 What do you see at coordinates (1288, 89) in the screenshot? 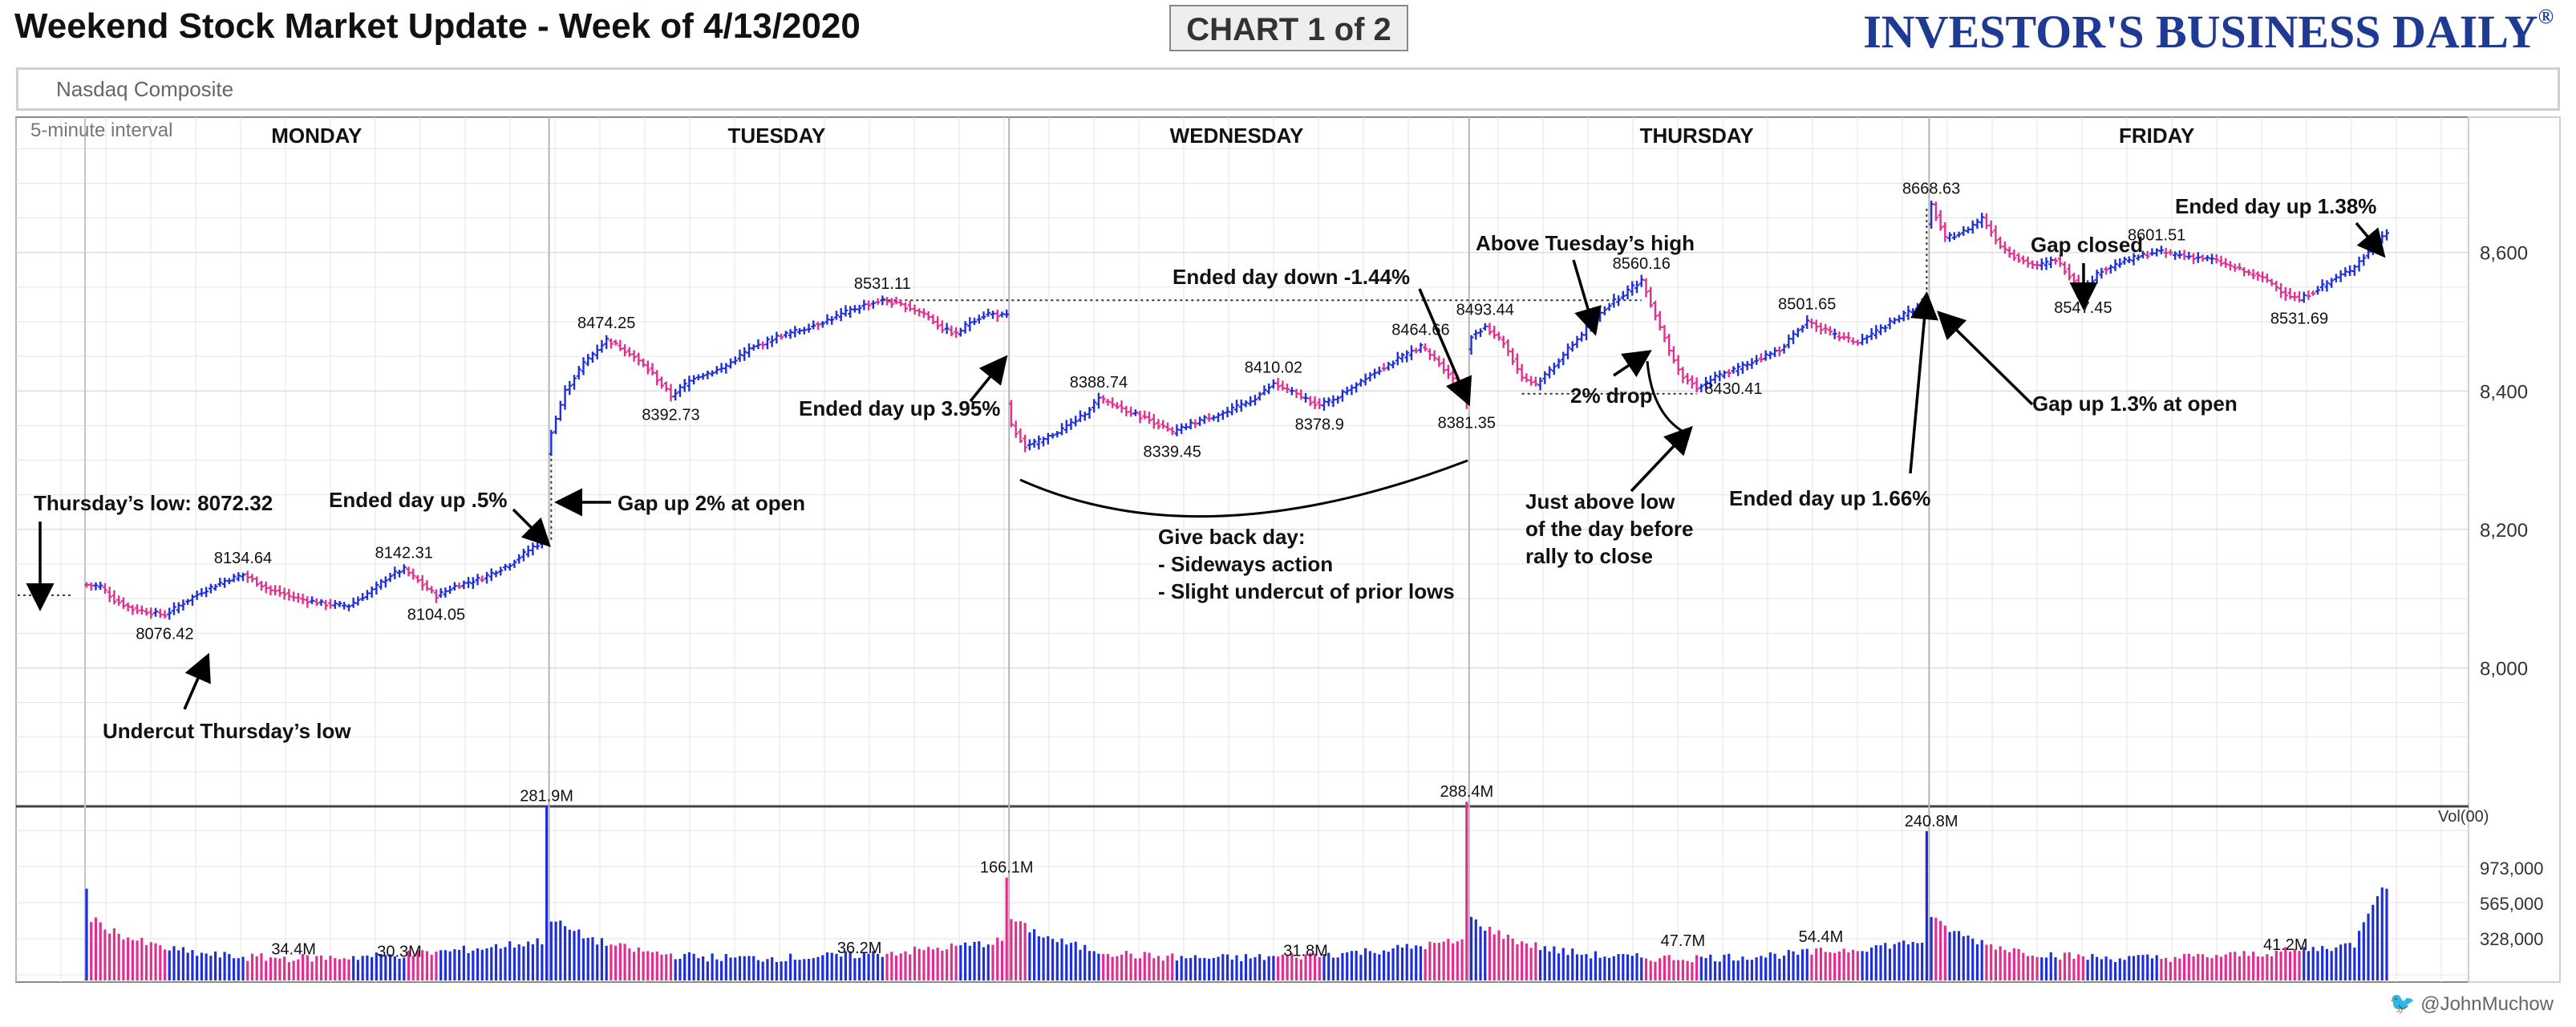
I see `index-panel` at bounding box center [1288, 89].